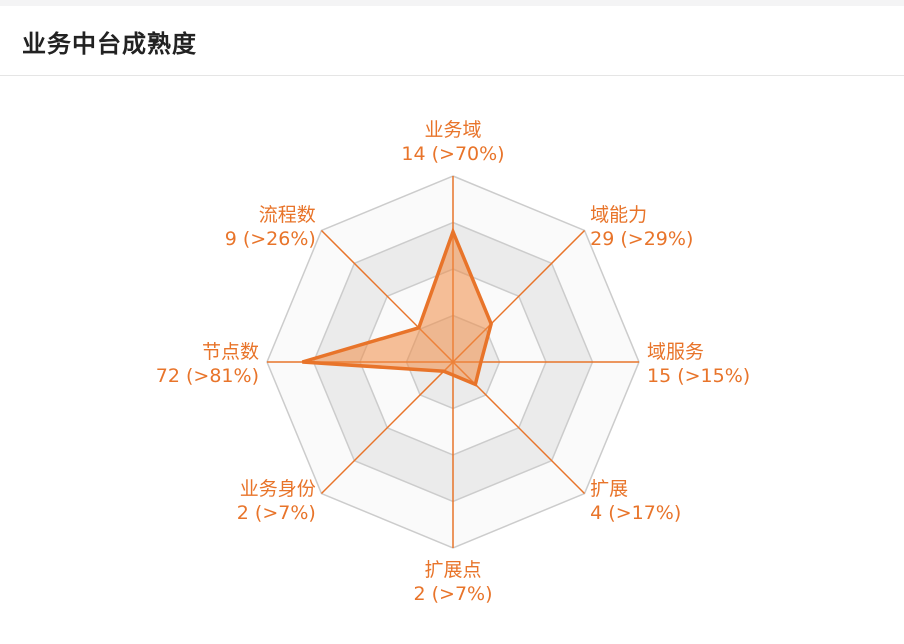  I want to click on axis-name-label: 扩展, so click(609, 489).